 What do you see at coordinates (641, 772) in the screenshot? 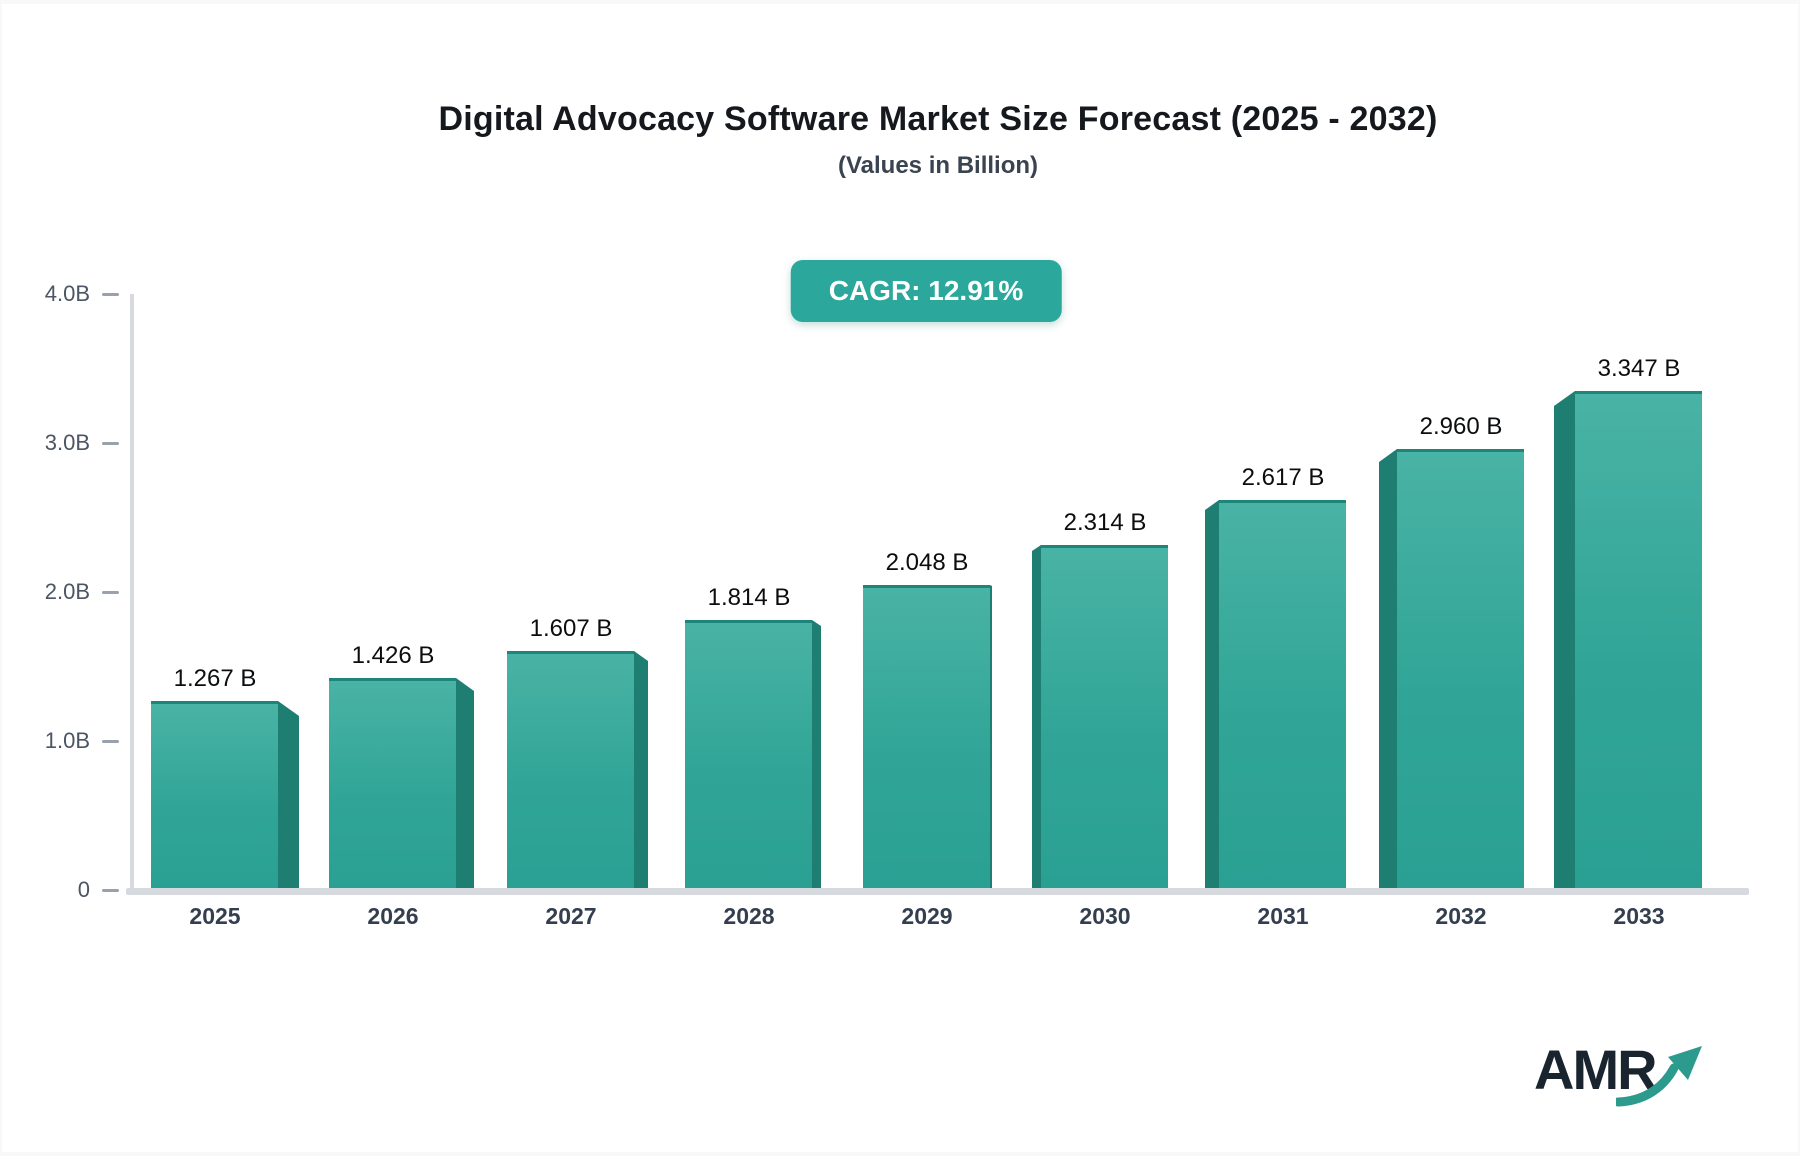
I see `bar-side-face-2027` at bounding box center [641, 772].